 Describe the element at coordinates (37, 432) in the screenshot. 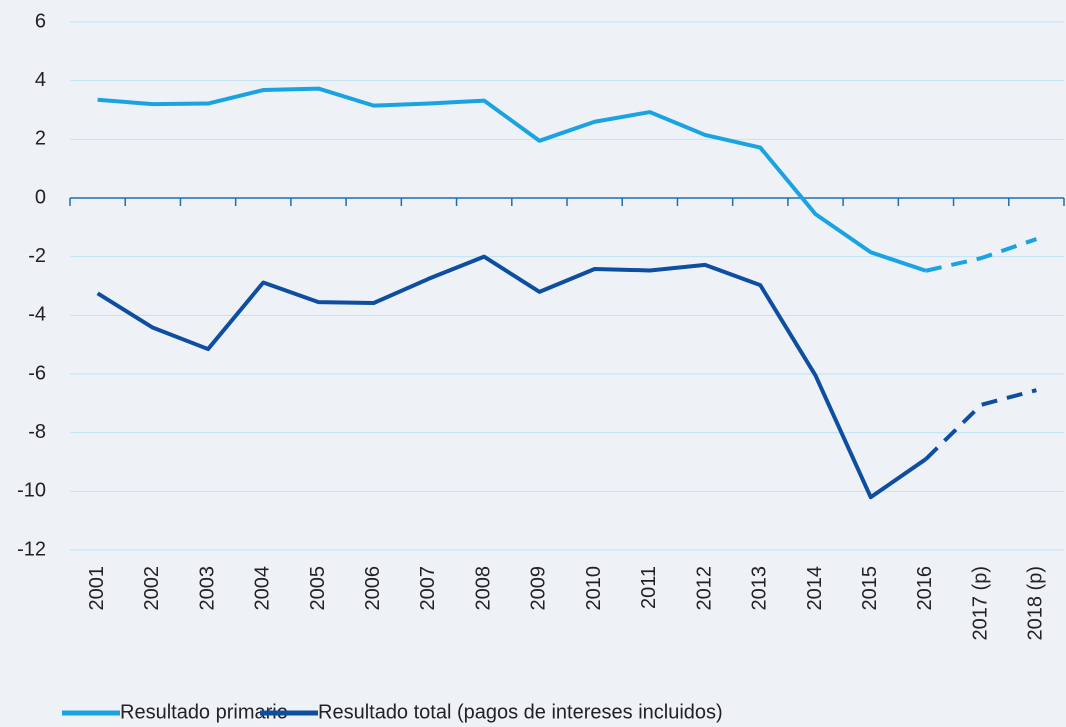

I see `y-tick-label: -8` at that location.